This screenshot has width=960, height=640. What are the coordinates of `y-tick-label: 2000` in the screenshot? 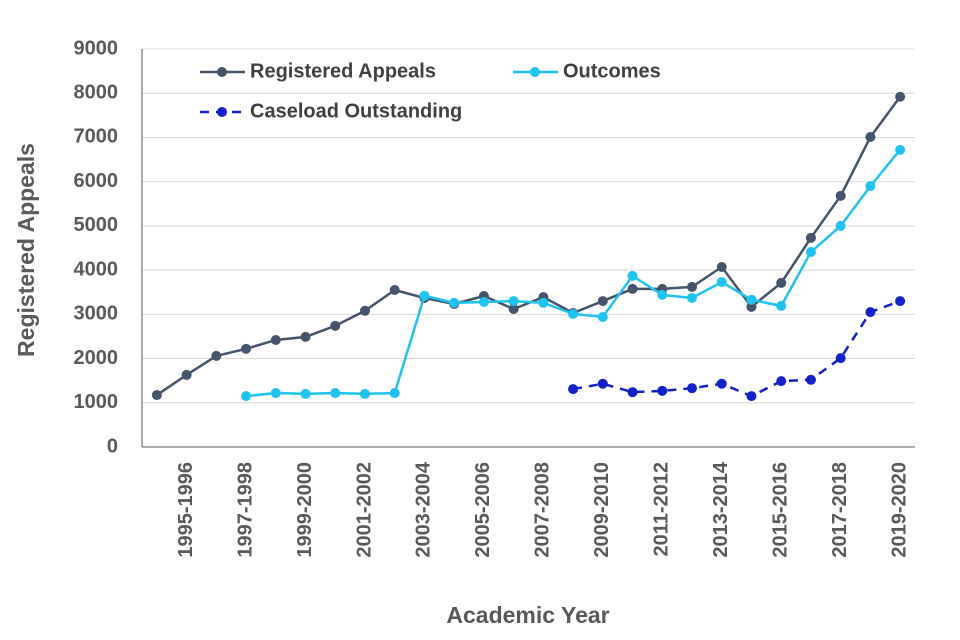 It's located at (96, 358).